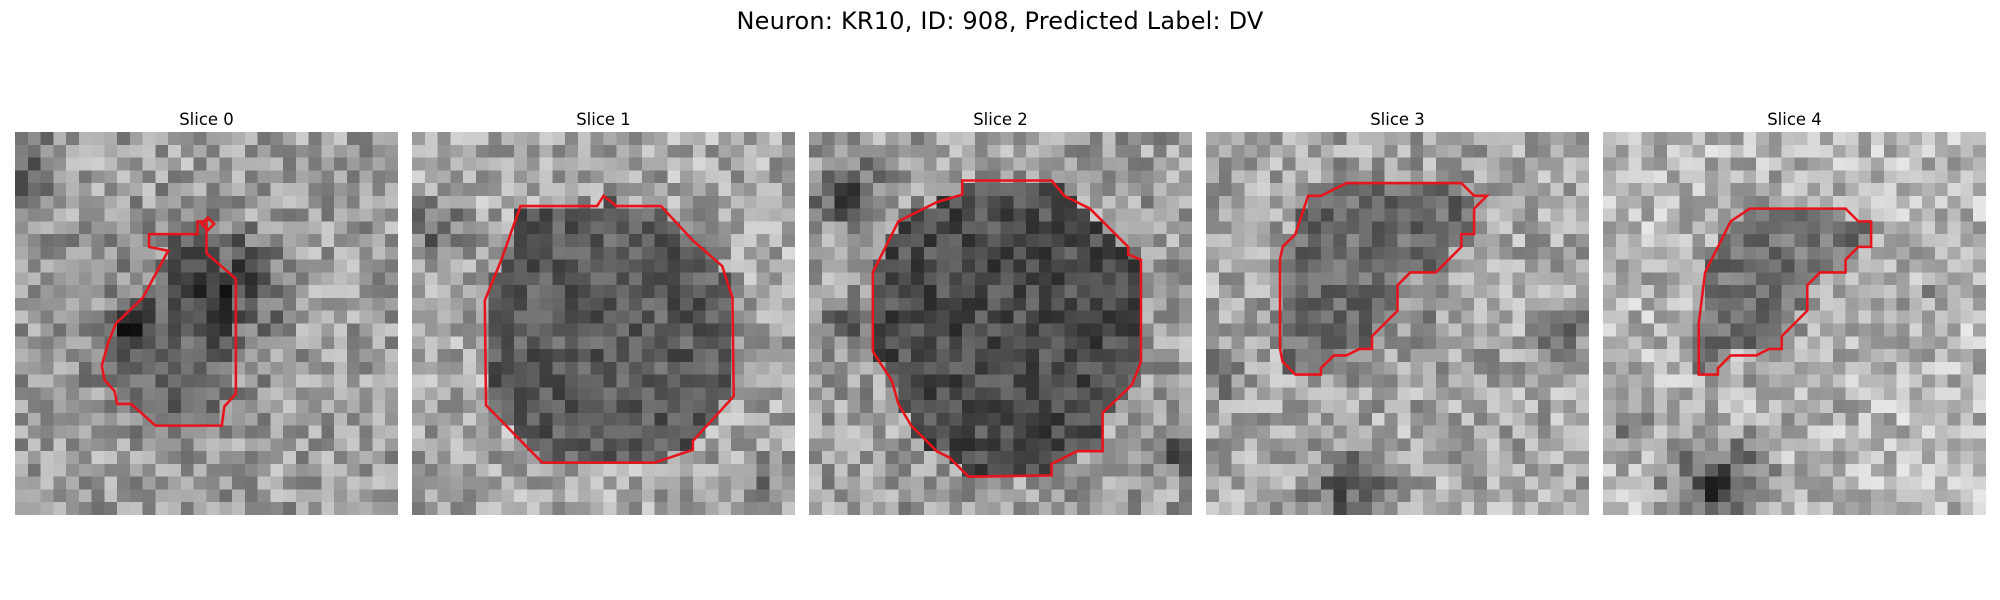  I want to click on slice-panel-4: Slice 4, so click(1794, 311).